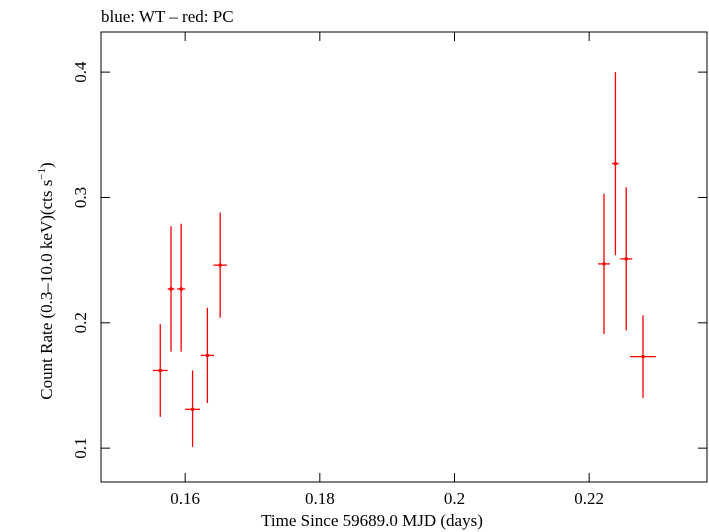 The width and height of the screenshot is (709, 532). What do you see at coordinates (46, 290) in the screenshot?
I see `y-axis-label-main: Count Rate (0.3–10.0 keV)(cts s` at bounding box center [46, 290].